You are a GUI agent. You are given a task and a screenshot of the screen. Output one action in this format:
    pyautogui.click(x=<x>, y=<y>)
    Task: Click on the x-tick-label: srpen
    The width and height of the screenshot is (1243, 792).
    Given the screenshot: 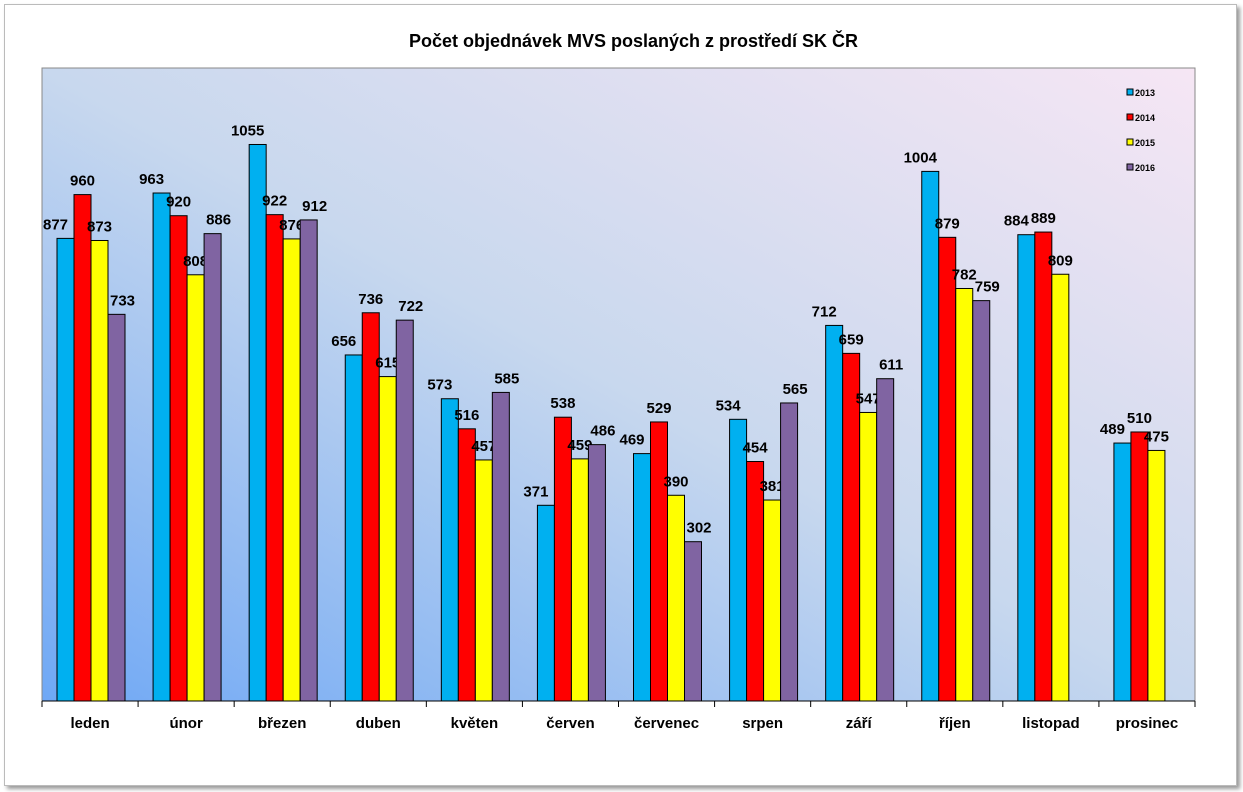 What is the action you would take?
    pyautogui.click(x=762, y=723)
    